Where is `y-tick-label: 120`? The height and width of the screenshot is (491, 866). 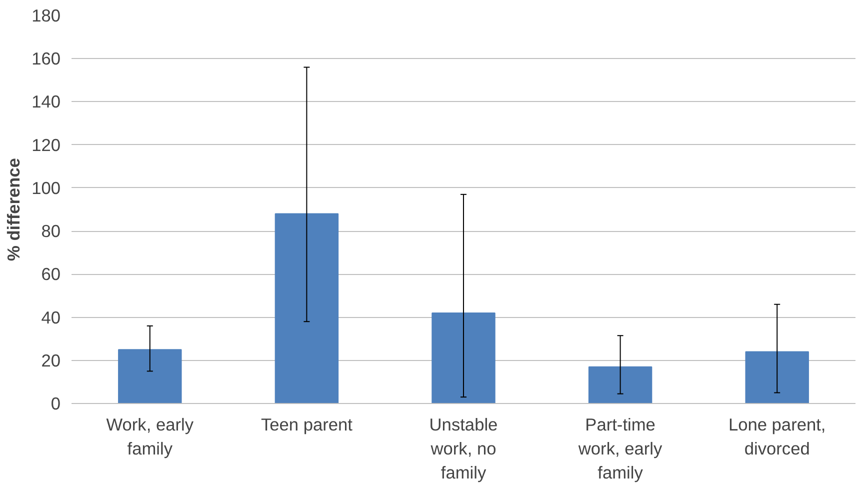
y-tick-label: 120 is located at coordinates (46, 144).